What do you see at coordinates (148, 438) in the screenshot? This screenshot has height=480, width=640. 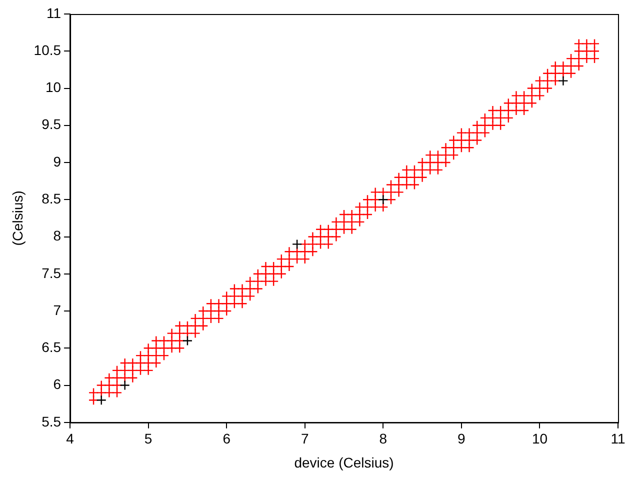 I see `x-tick-label: 5` at bounding box center [148, 438].